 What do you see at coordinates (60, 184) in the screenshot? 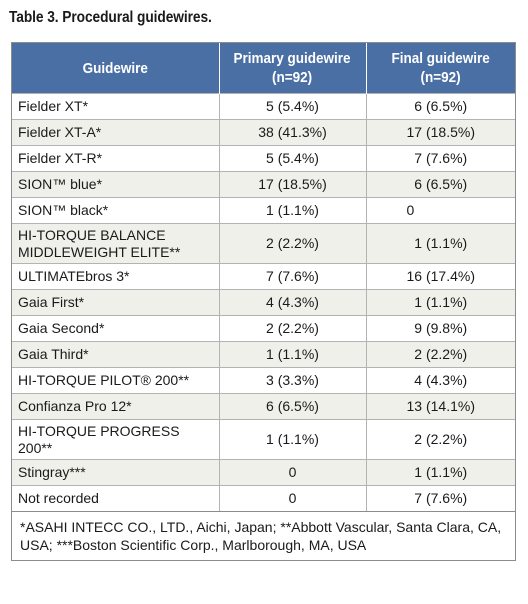
I see `guidewire-name-line1: SION™ blue*` at bounding box center [60, 184].